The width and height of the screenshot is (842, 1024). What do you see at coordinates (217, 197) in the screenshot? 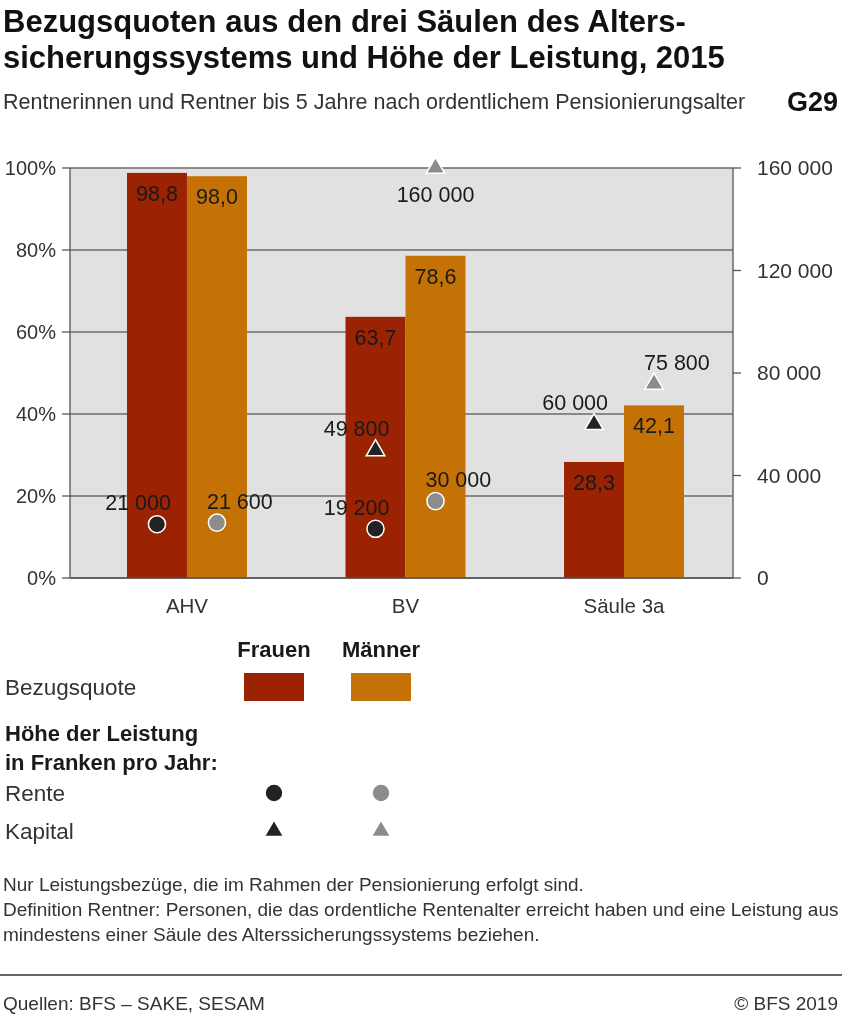
I see `data-label: 98,0` at bounding box center [217, 197].